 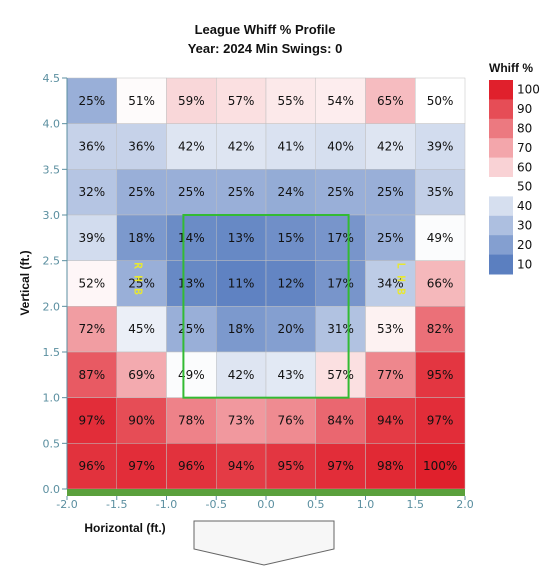 I want to click on y-axis-label: Vertical (ft.), so click(x=25, y=282).